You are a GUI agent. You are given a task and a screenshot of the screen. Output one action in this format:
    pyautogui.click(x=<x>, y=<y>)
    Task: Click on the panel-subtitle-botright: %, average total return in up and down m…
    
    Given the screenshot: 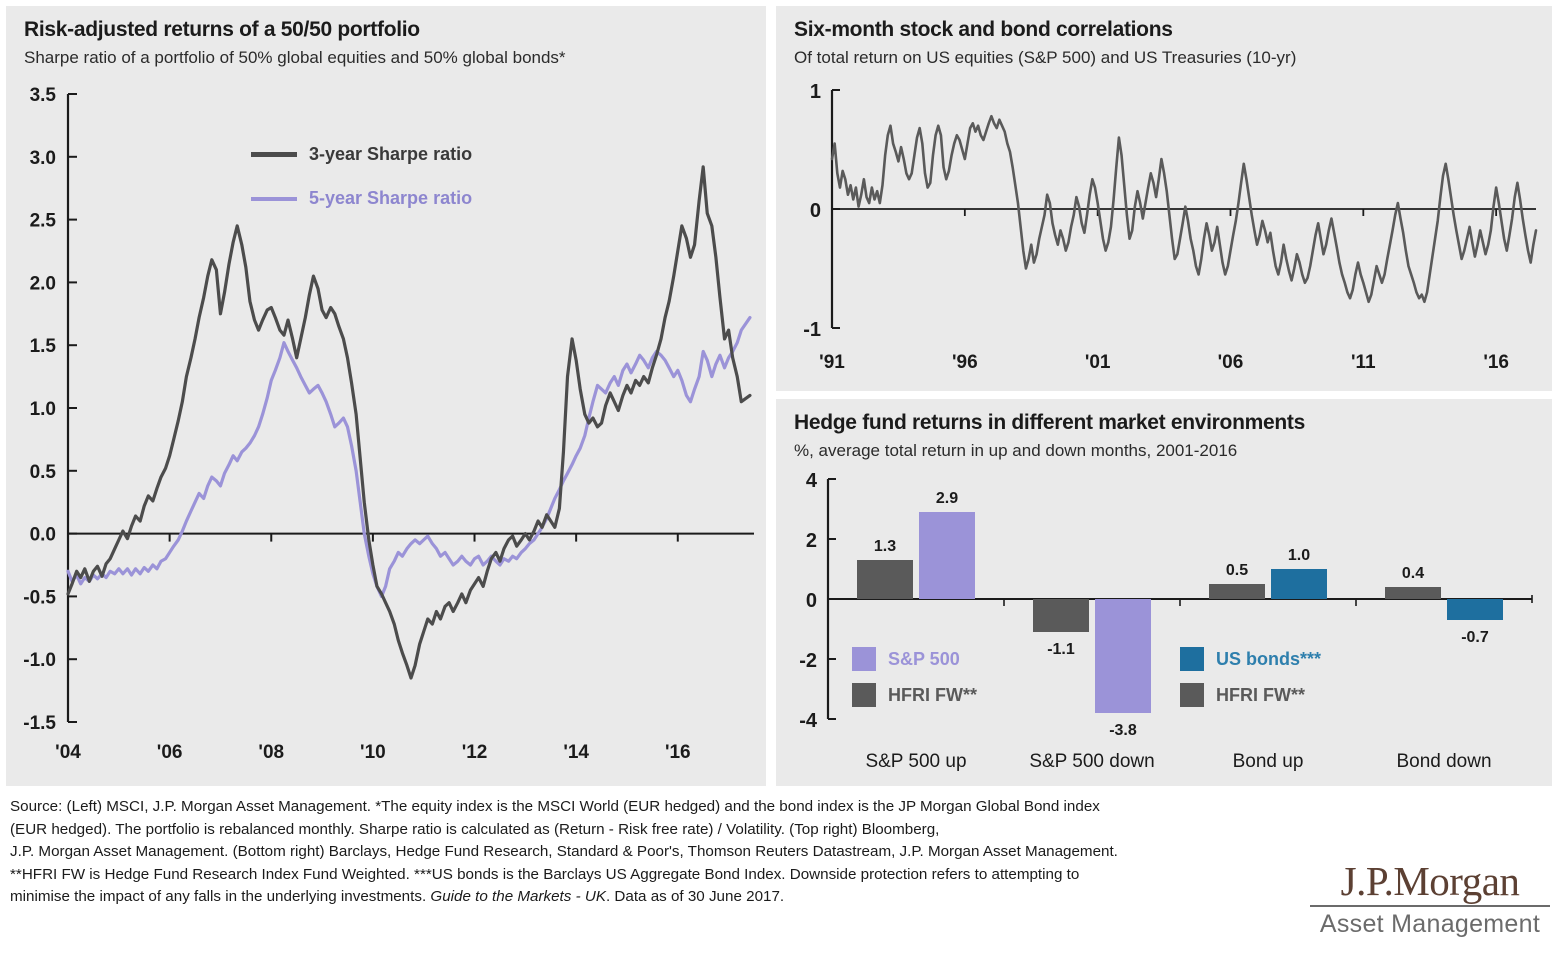 What is the action you would take?
    pyautogui.click(x=1016, y=450)
    